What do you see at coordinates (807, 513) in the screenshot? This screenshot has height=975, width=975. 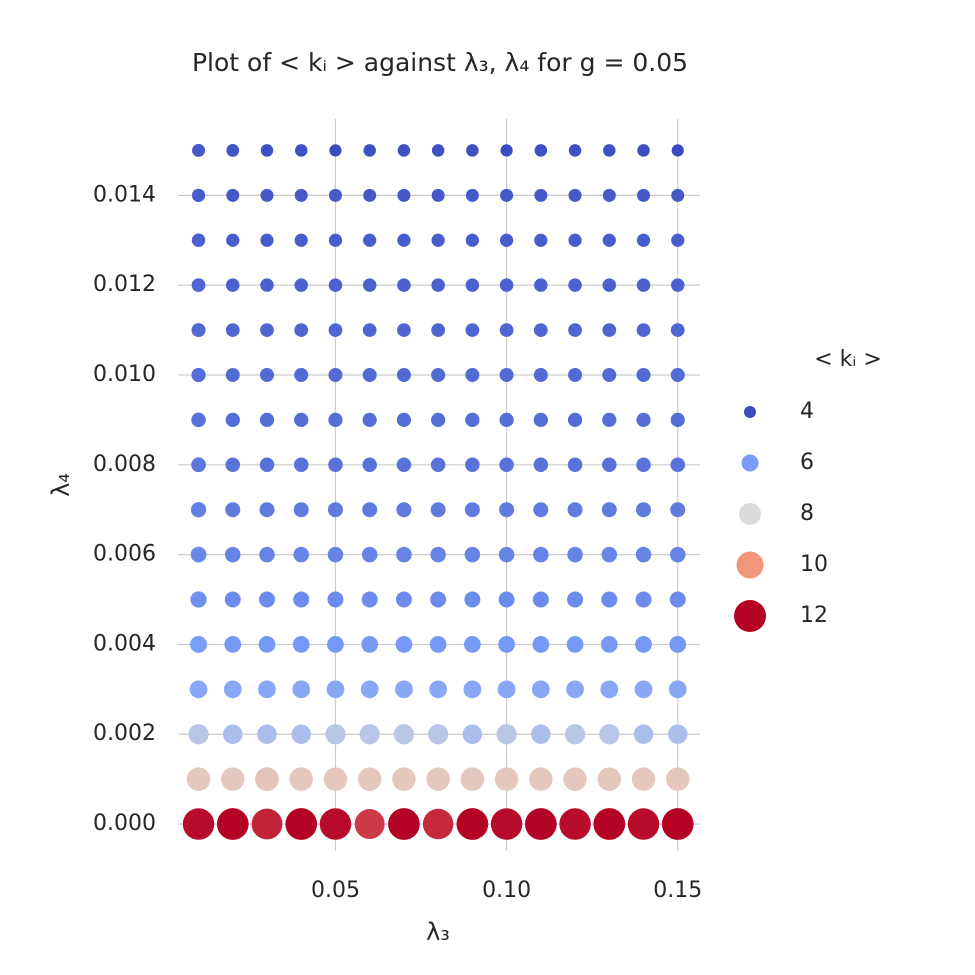 I see `legend-label: 8` at bounding box center [807, 513].